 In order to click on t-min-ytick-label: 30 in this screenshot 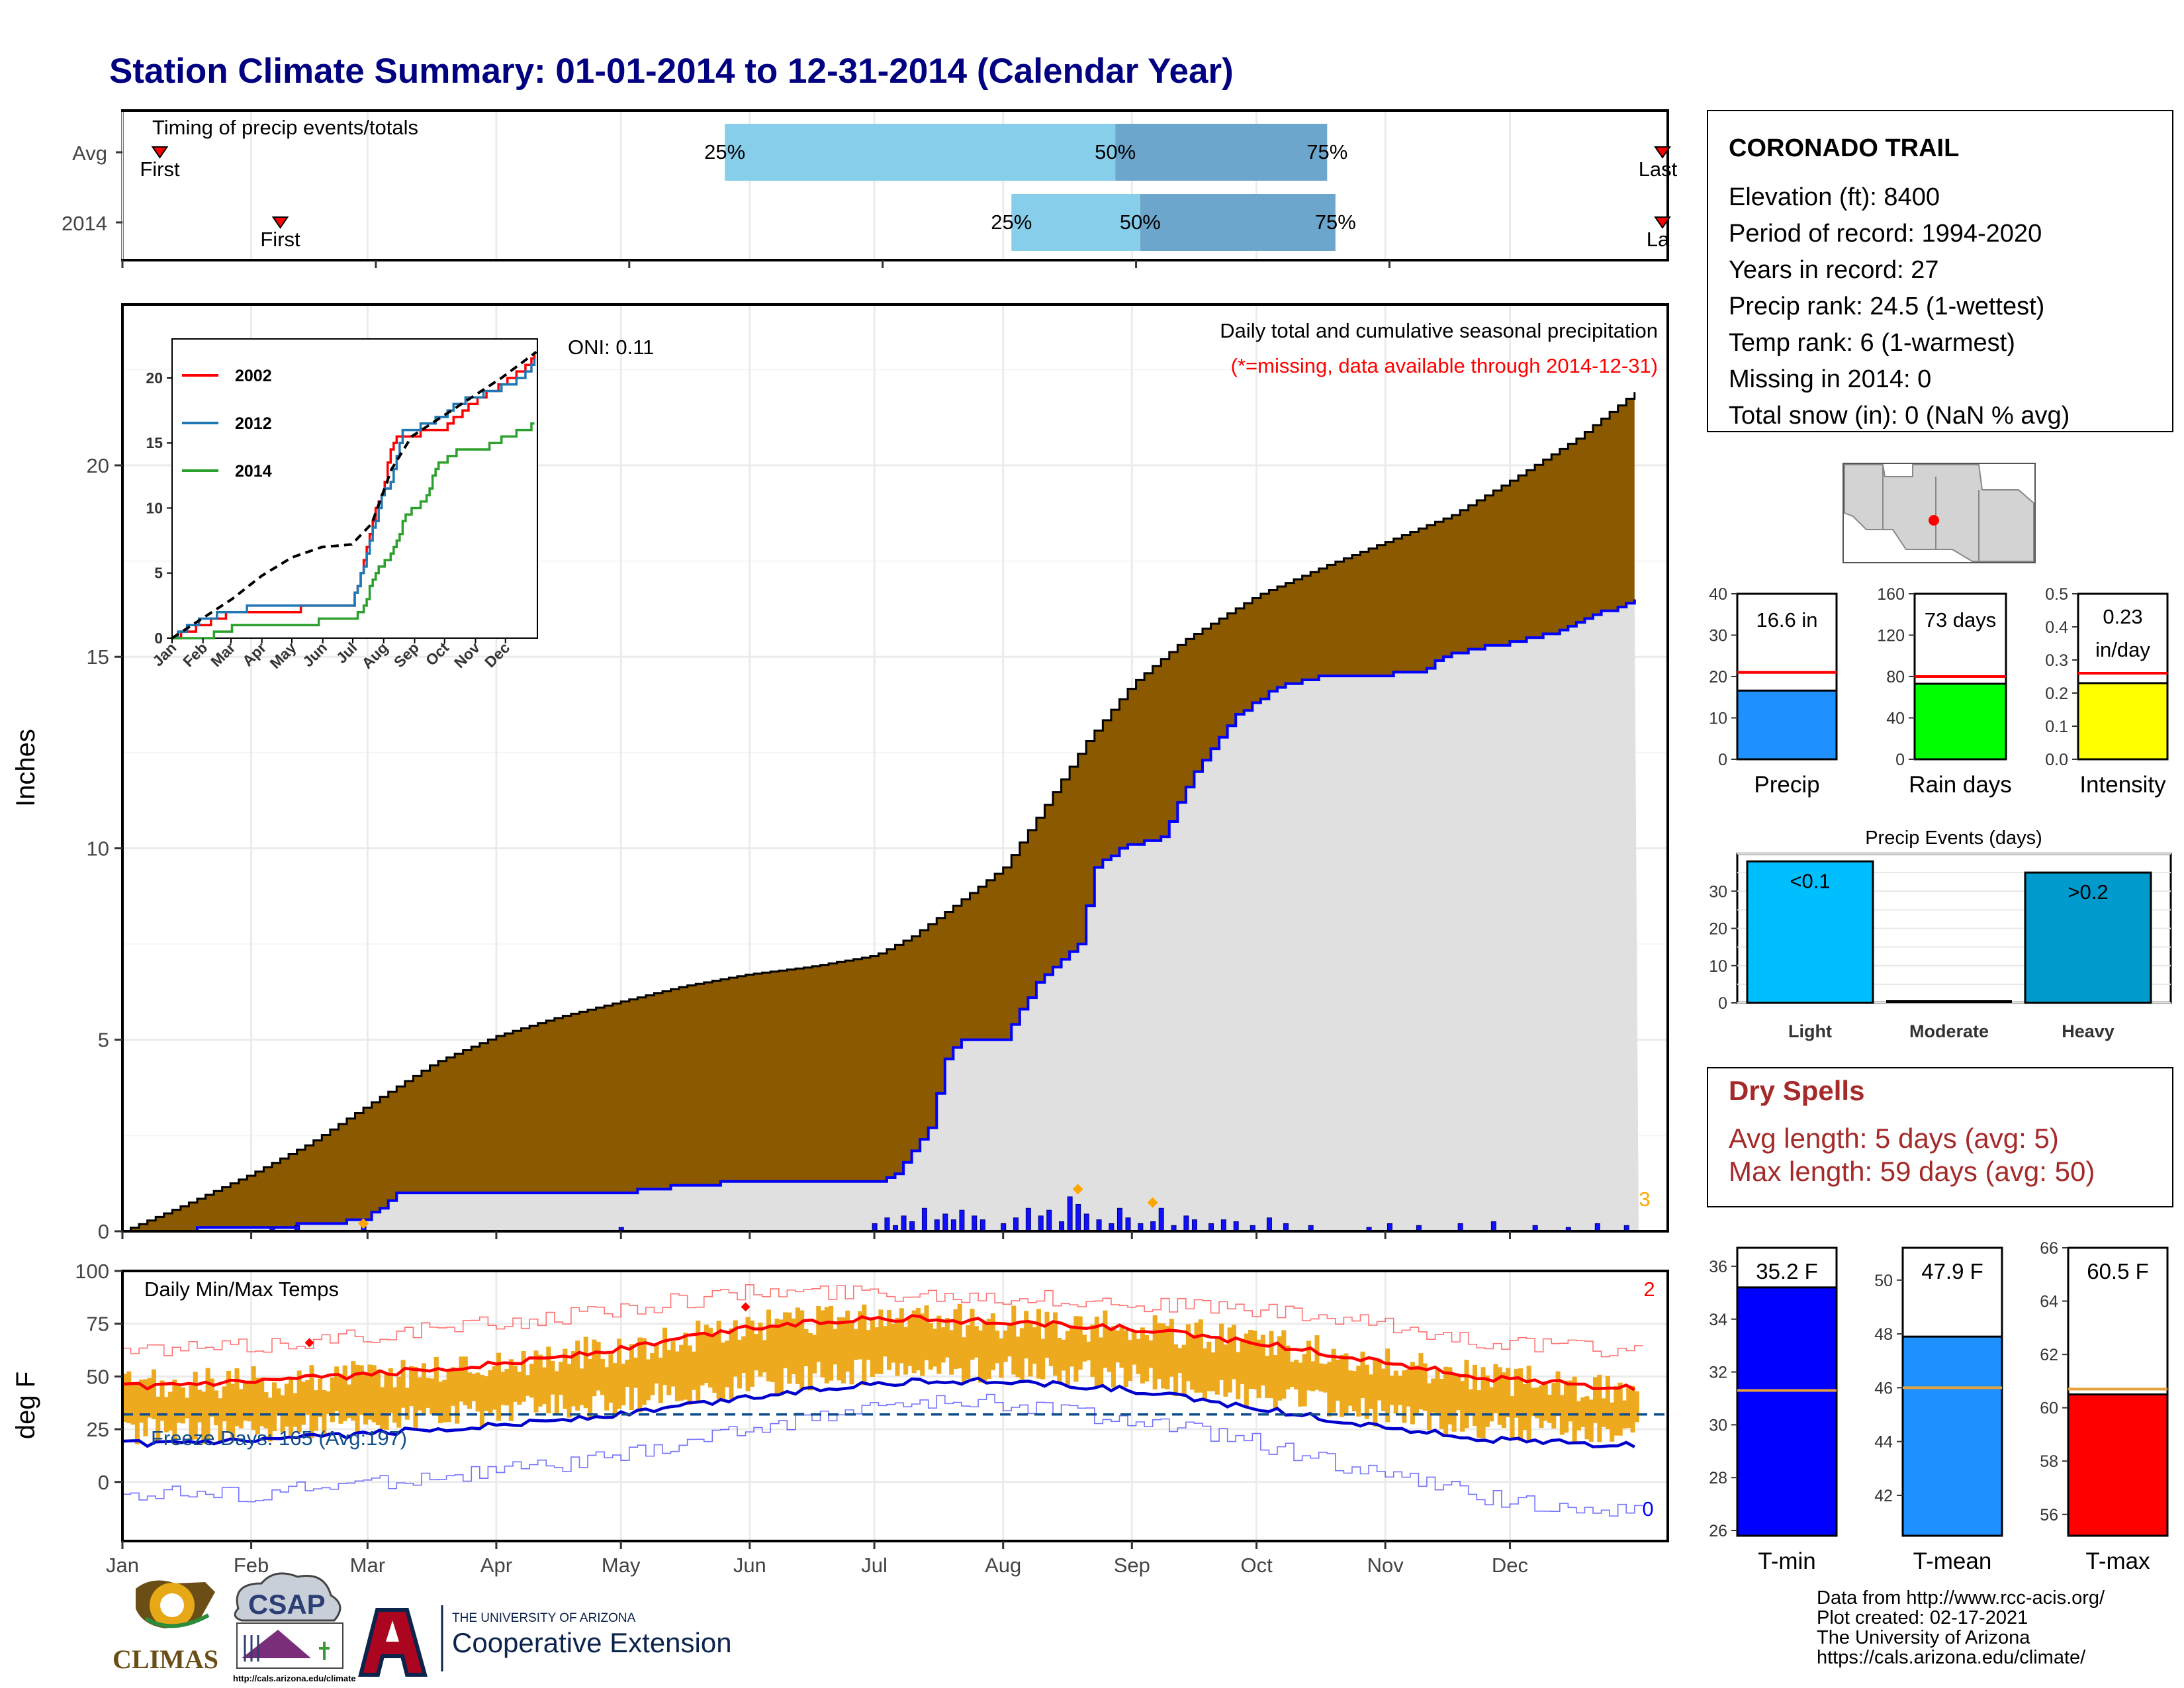, I will do `click(1718, 1425)`.